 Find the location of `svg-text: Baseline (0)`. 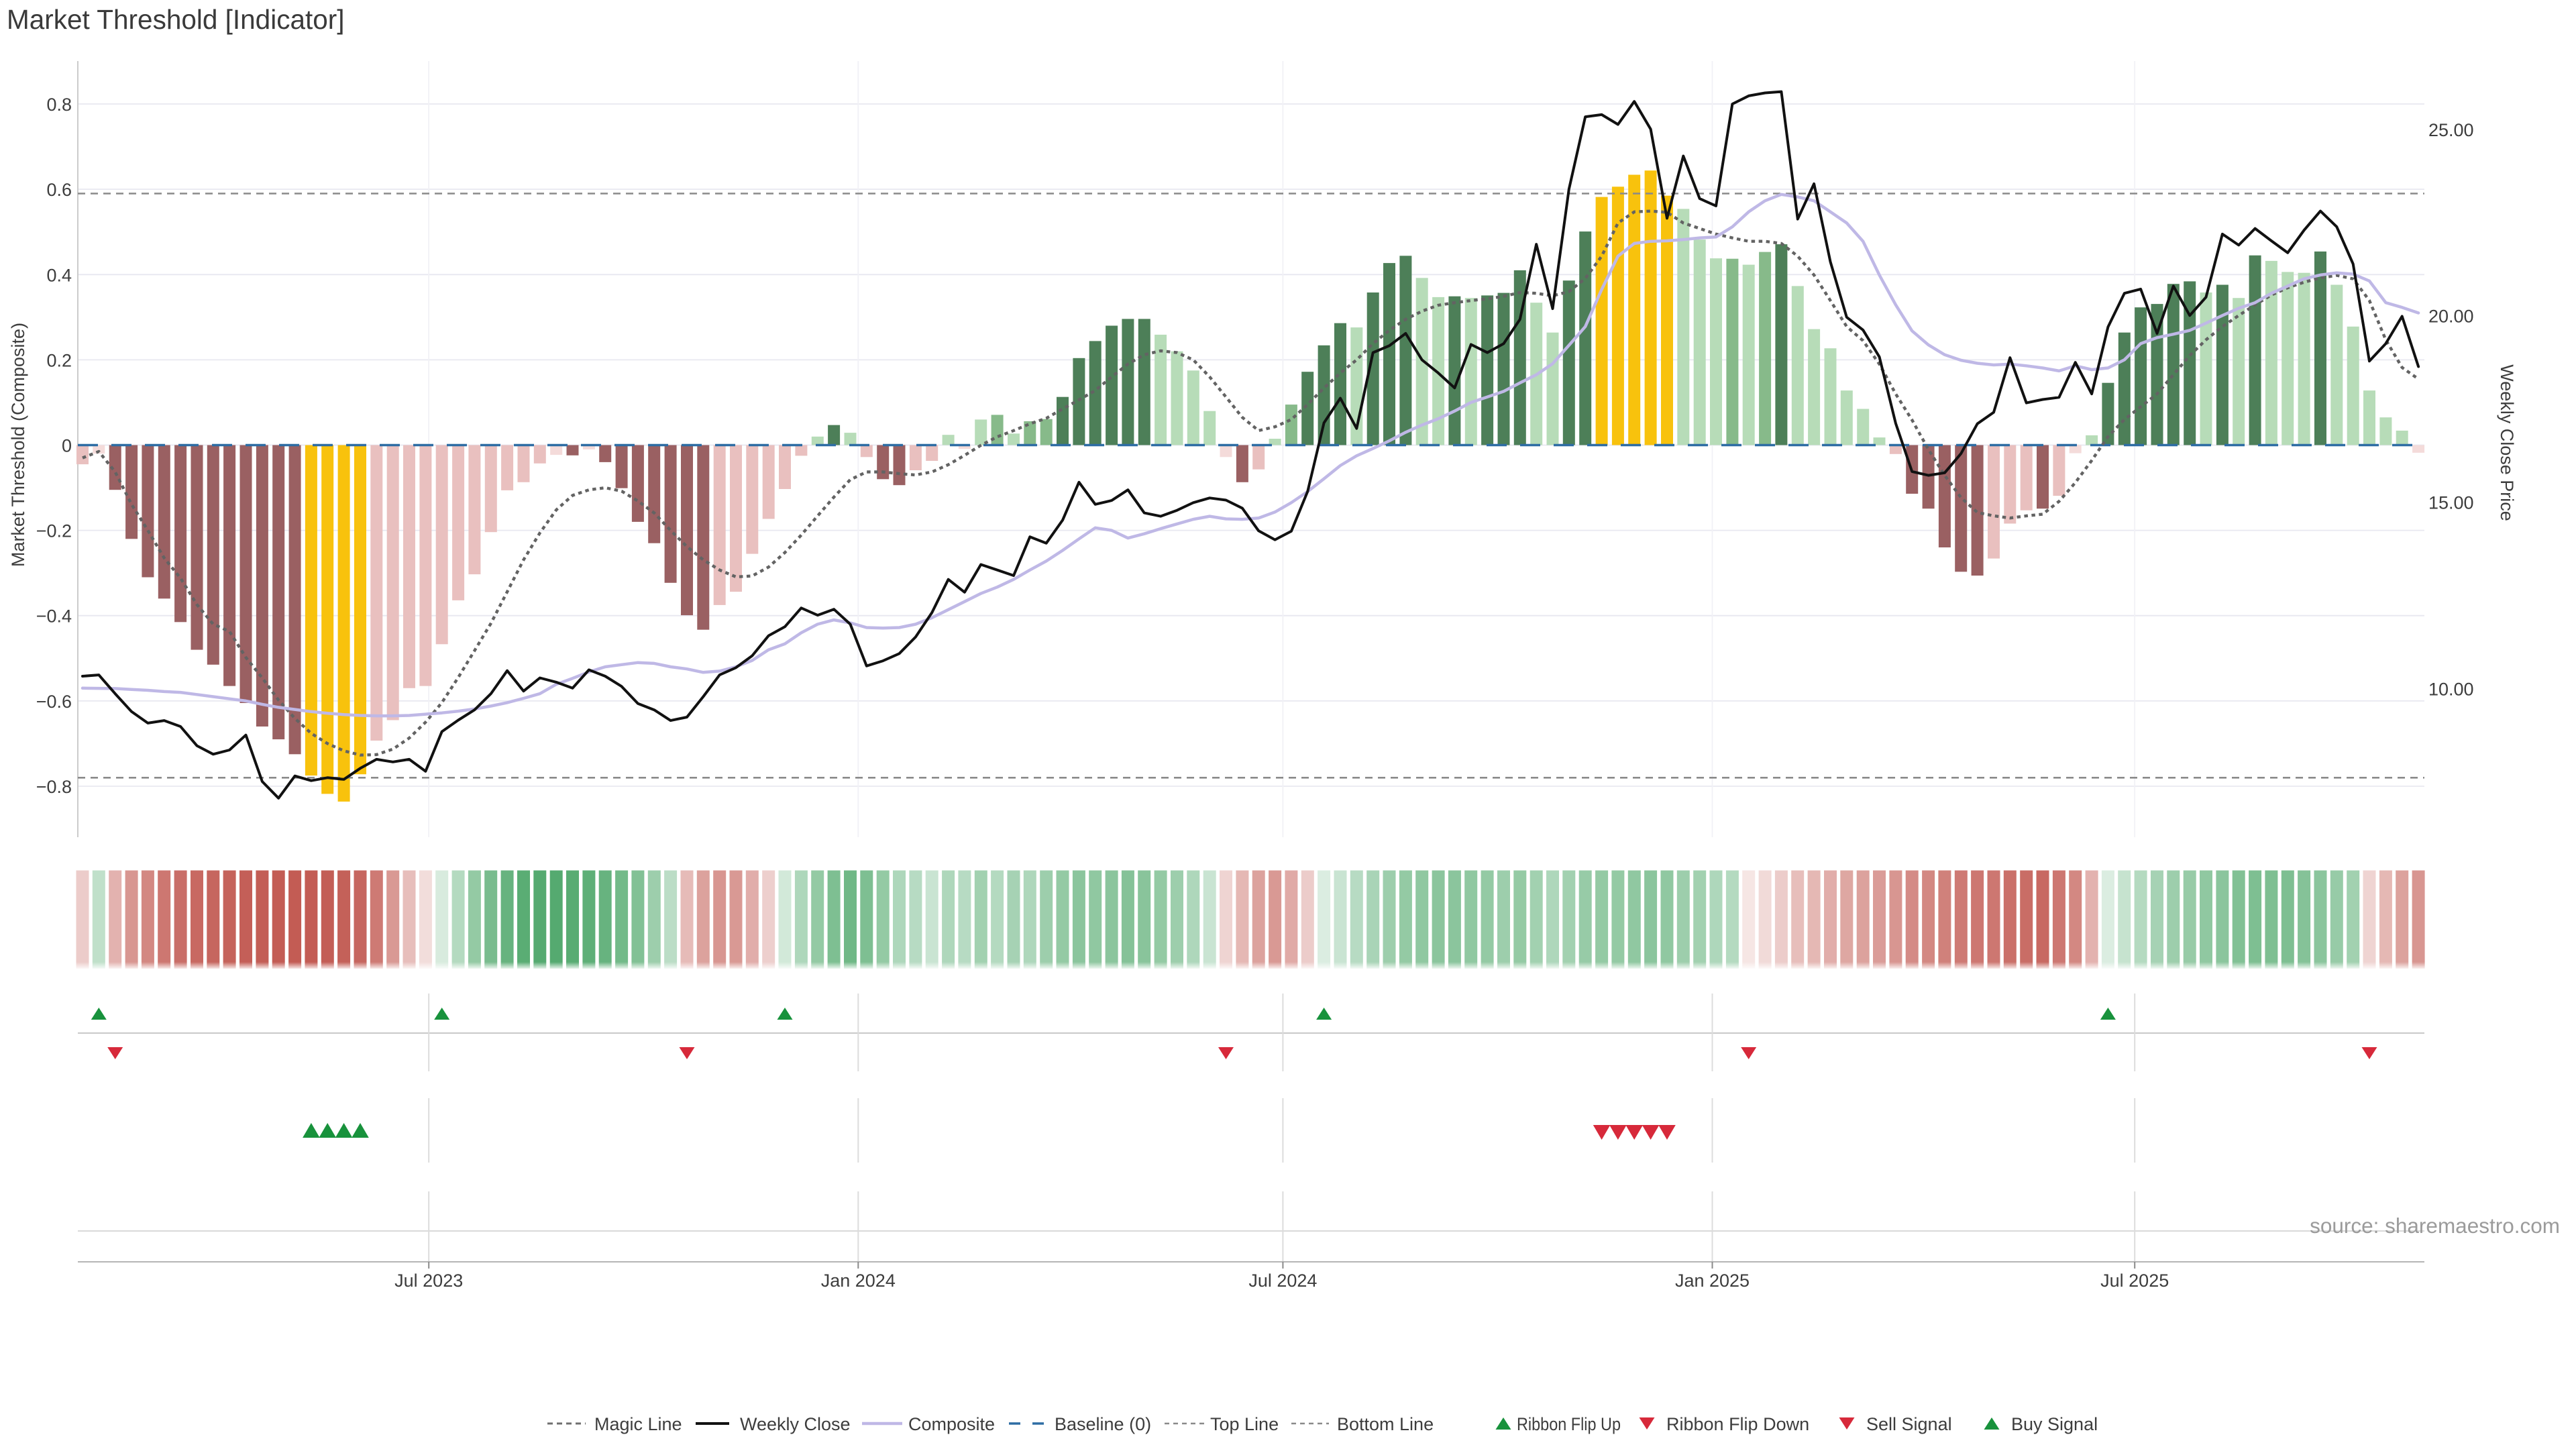

svg-text: Baseline (0) is located at coordinates (1103, 1424).